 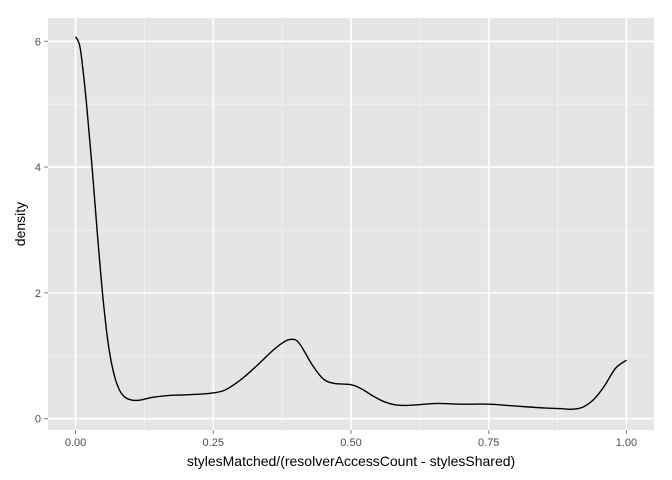 I want to click on y-tick-label: 6, so click(x=38, y=42).